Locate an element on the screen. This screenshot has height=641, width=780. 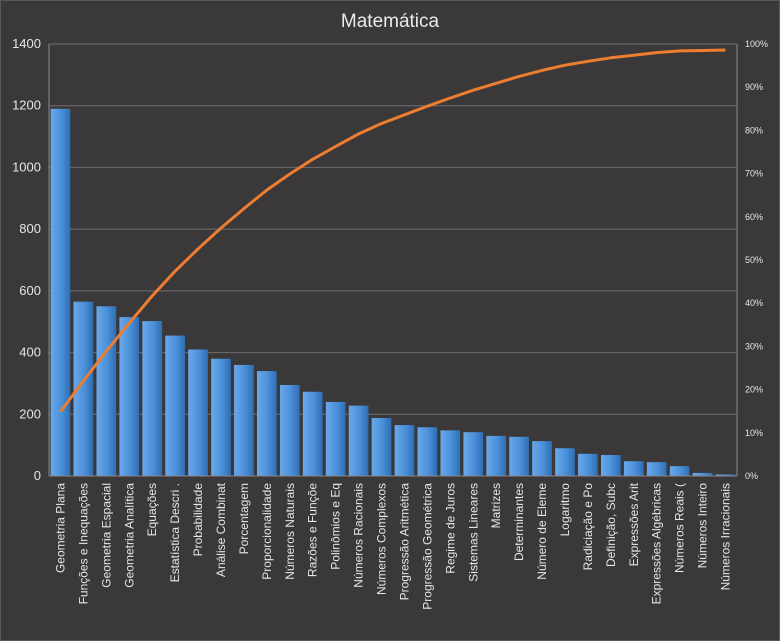
x-tick-label: Geometria Analítica is located at coordinates (129, 535).